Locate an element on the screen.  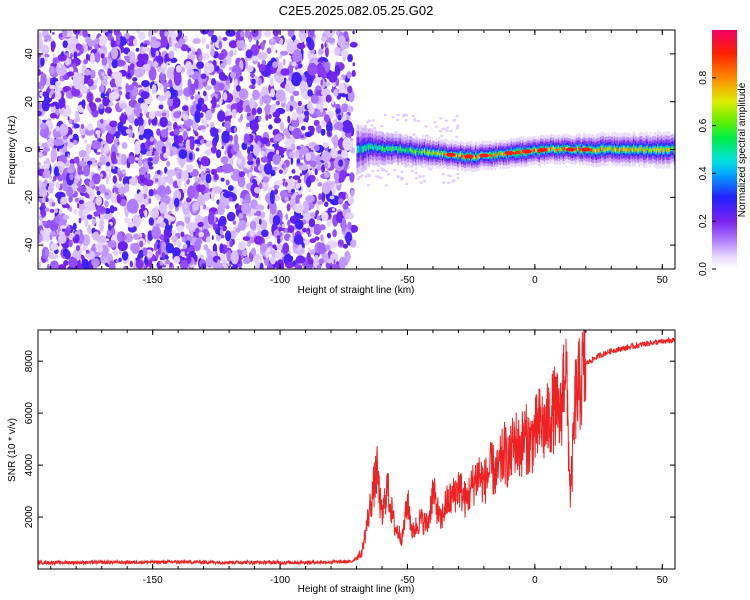
y-tick-label: 4000 is located at coordinates (29, 465).